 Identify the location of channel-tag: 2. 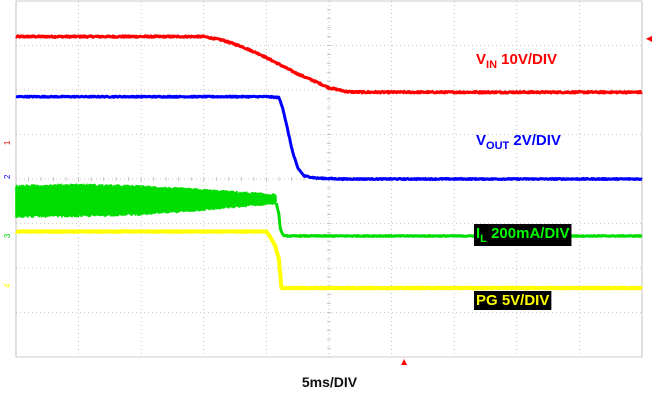
(7, 176).